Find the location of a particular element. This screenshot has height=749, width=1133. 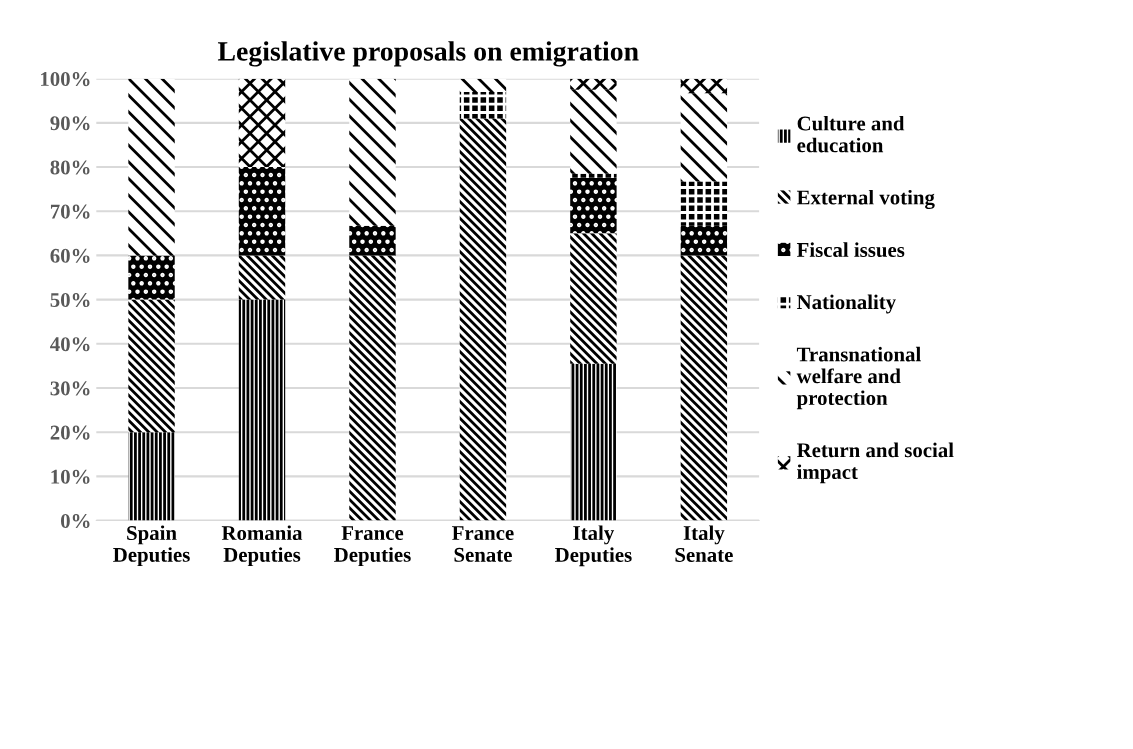

y-tick-label: 80% is located at coordinates (70, 167).